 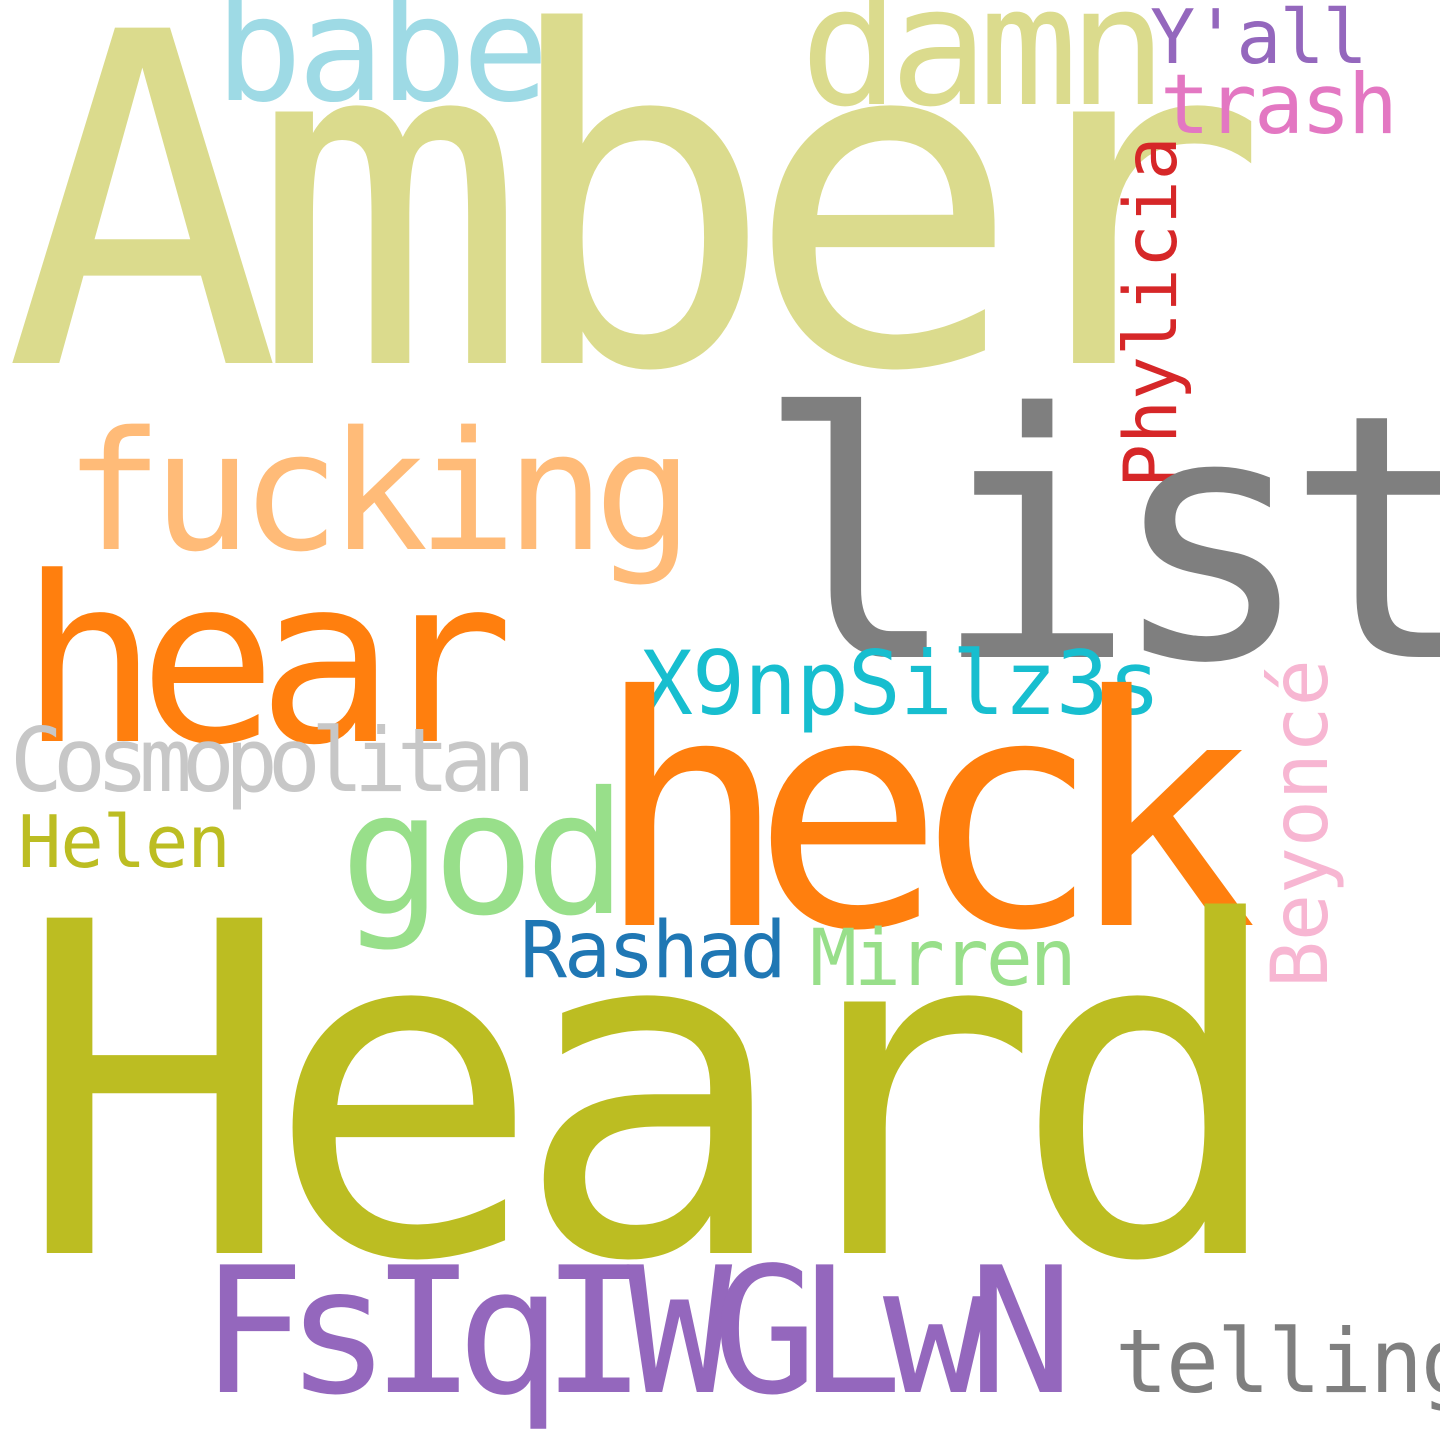 I want to click on word-mirren: Mirren, so click(x=943, y=959).